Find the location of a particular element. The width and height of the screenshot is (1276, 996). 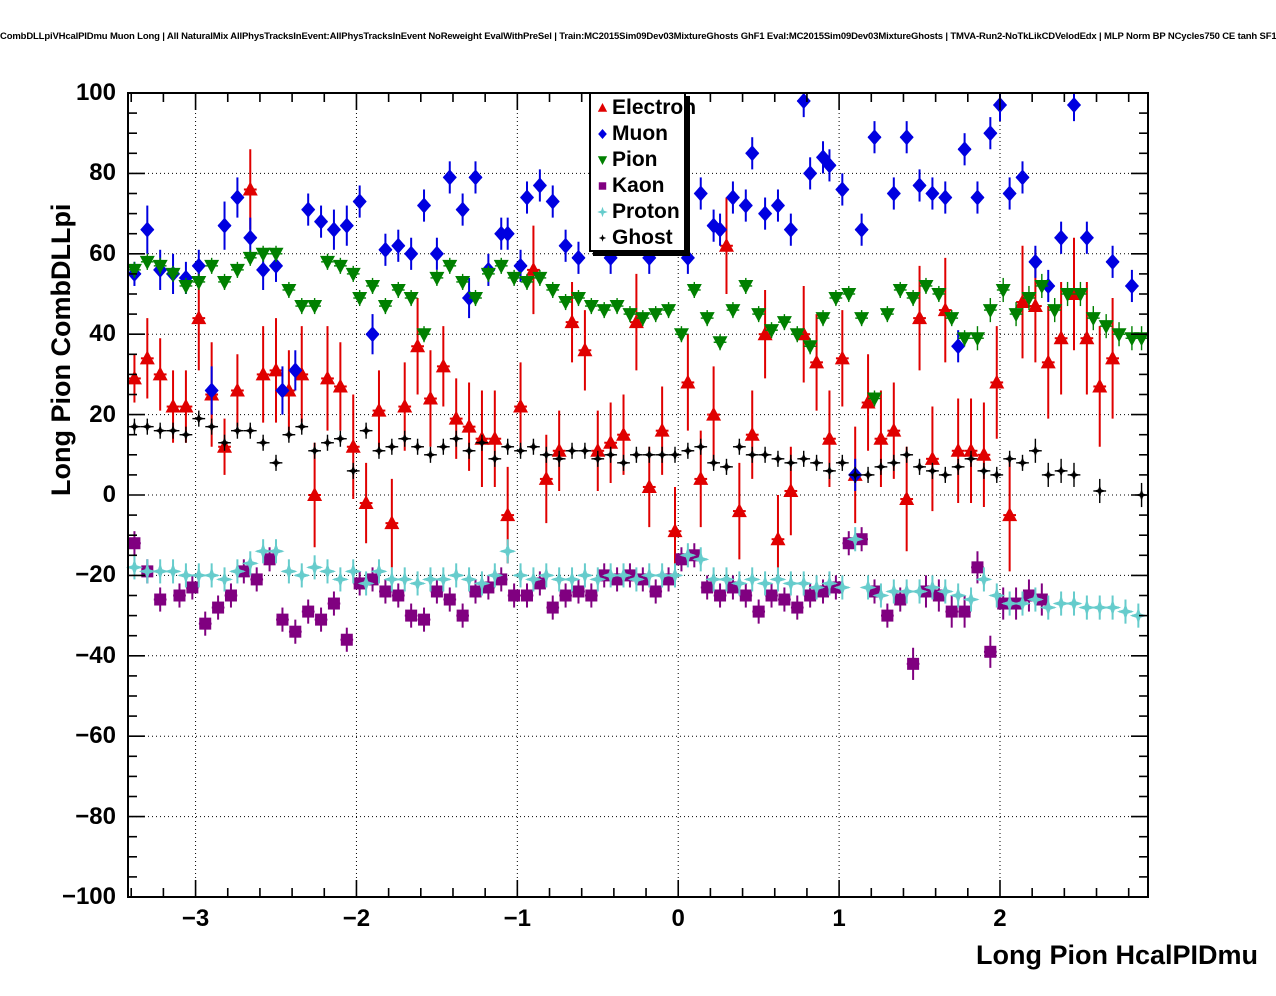

legend-entry-pion: Pion is located at coordinates (637, 160).